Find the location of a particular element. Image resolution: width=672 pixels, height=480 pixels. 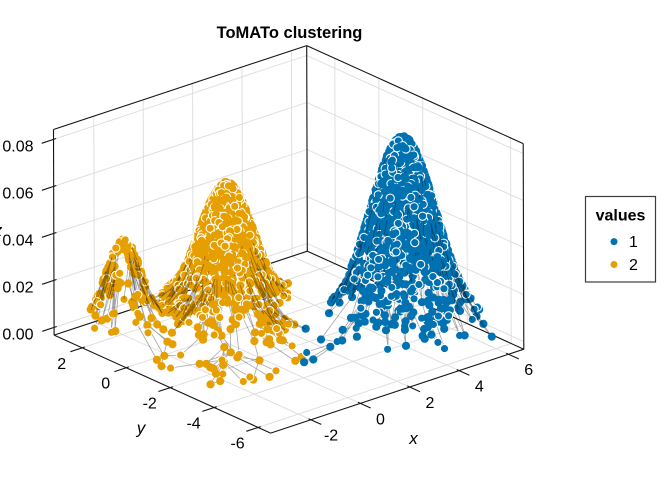

svg-text: values is located at coordinates (621, 216).